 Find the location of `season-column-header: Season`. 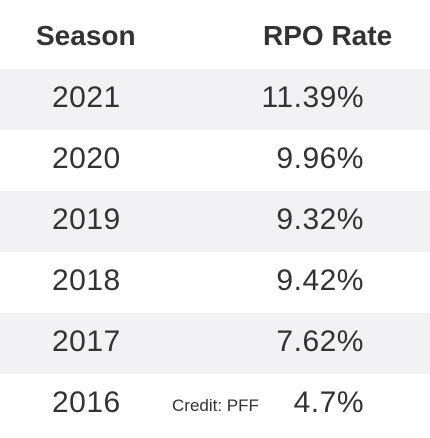

season-column-header: Season is located at coordinates (86, 35).